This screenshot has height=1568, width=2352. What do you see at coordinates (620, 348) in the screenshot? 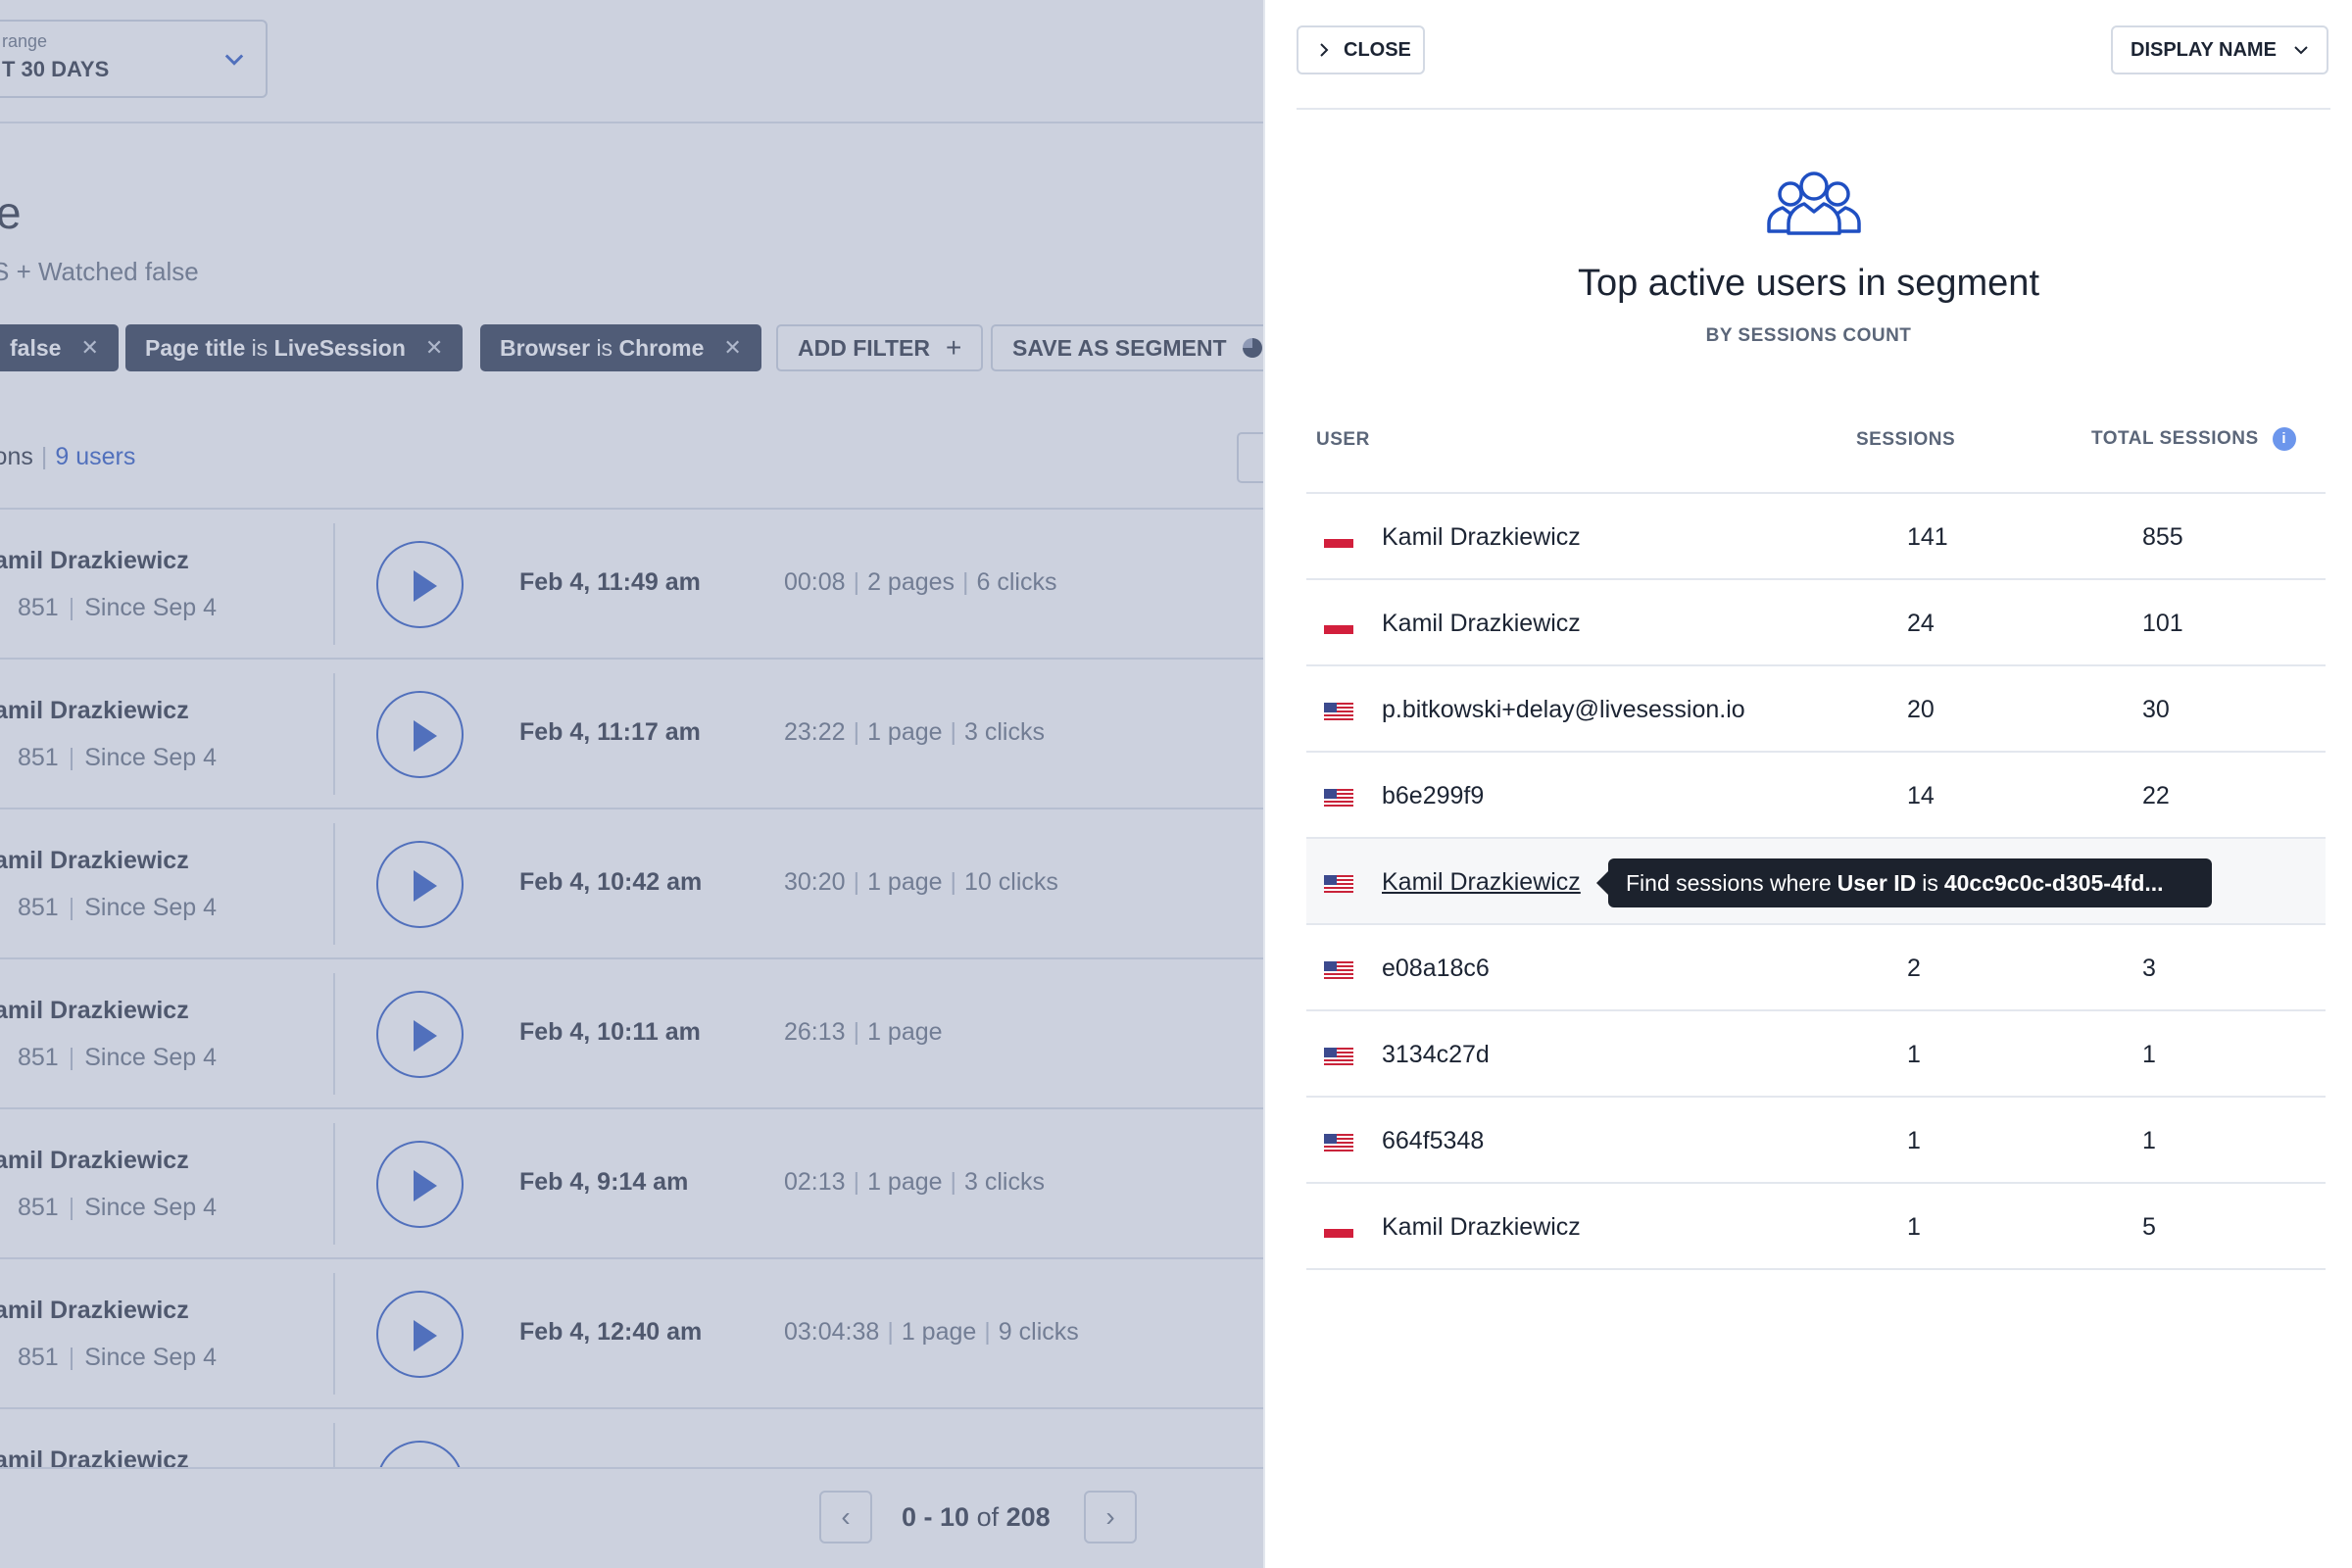
I see `filter-chip-browser: Browser is Chrome ✕` at bounding box center [620, 348].